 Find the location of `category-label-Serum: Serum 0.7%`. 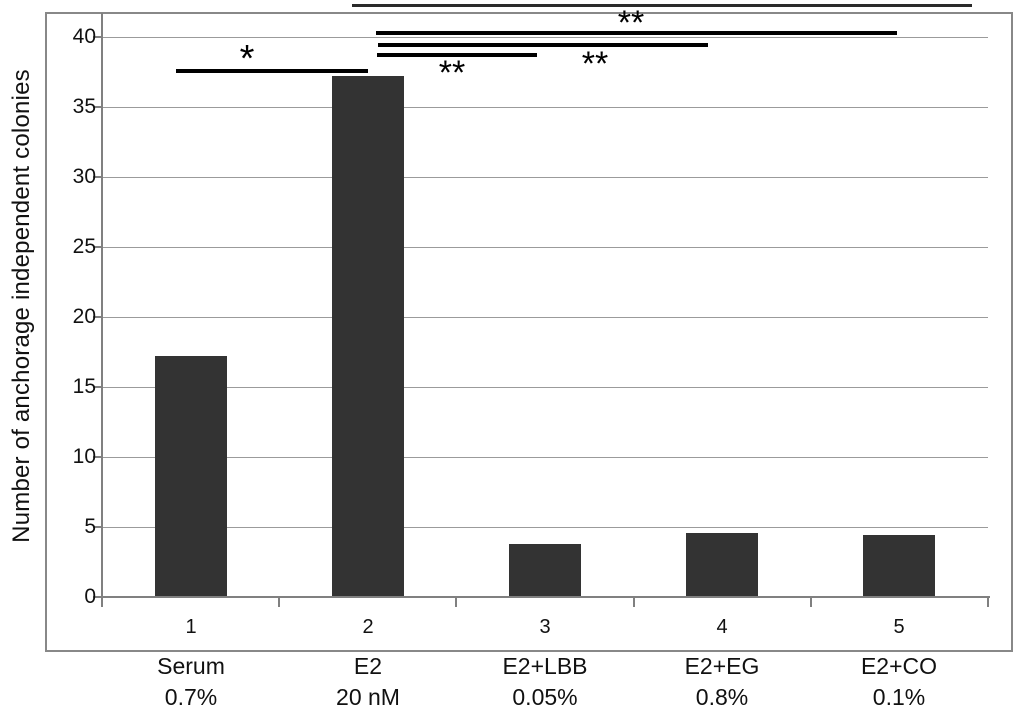

category-label-Serum: Serum 0.7% is located at coordinates (191, 681).